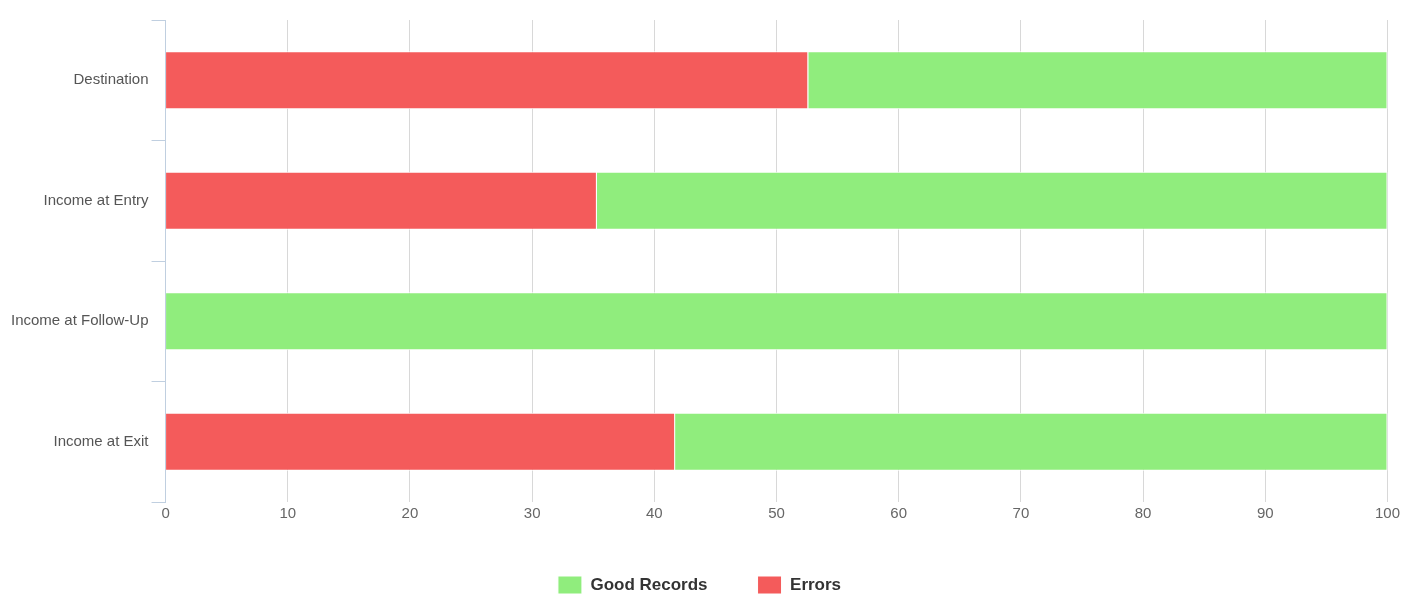  What do you see at coordinates (111, 79) in the screenshot?
I see `y-tick-label: Destination` at bounding box center [111, 79].